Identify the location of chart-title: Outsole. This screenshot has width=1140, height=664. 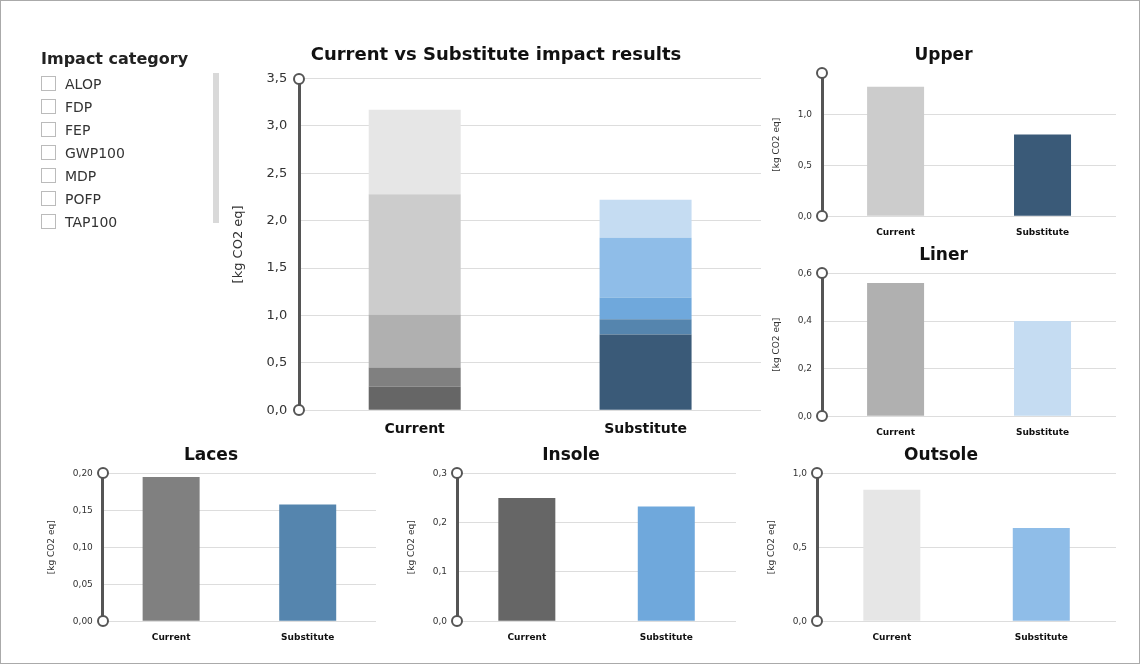
(941, 453).